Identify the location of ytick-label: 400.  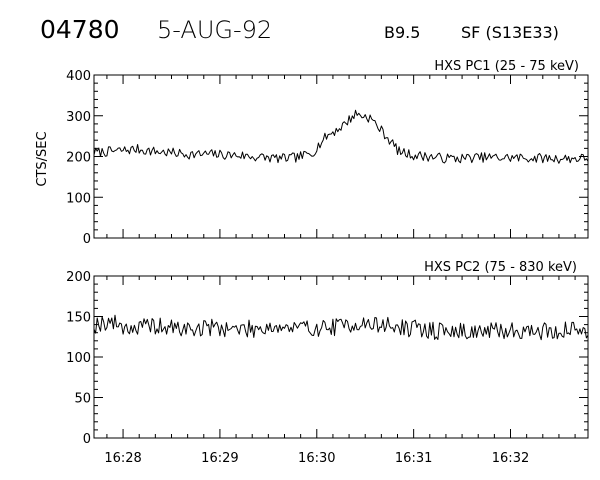
(78, 76).